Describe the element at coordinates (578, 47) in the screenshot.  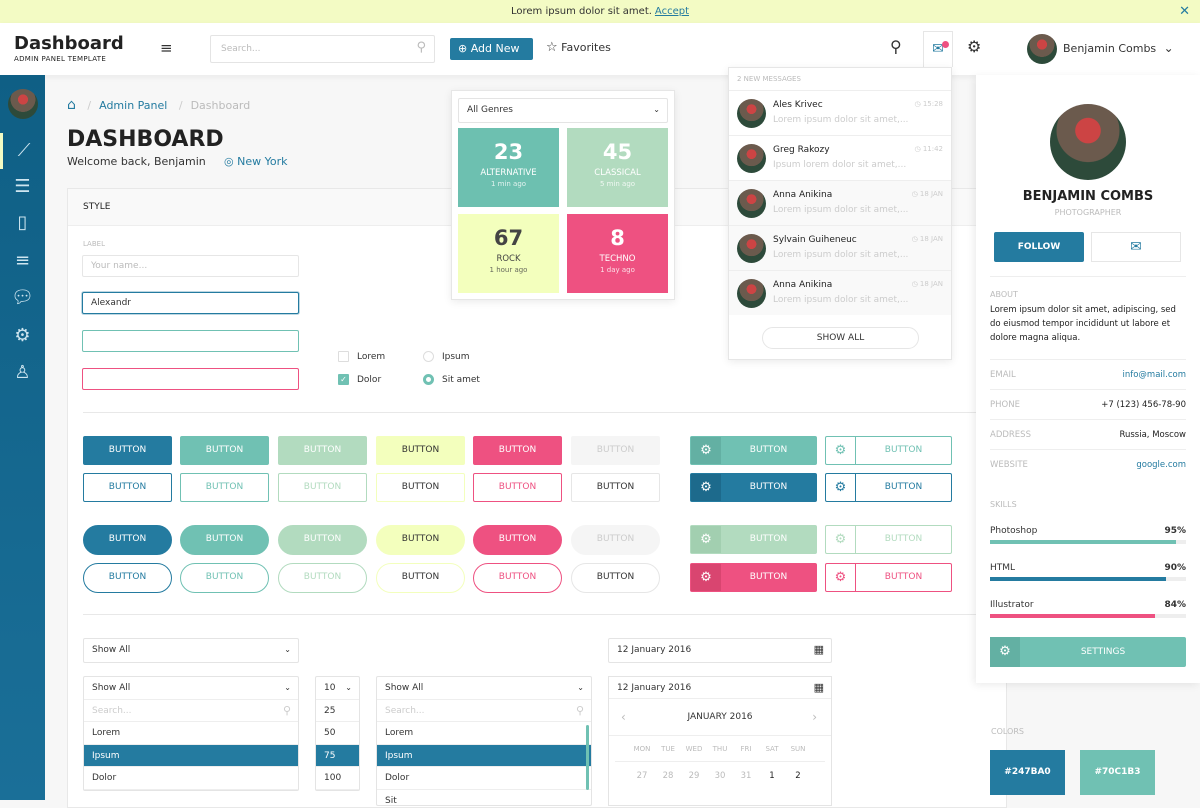
I see `favorites-button: ☆ Favorites` at that location.